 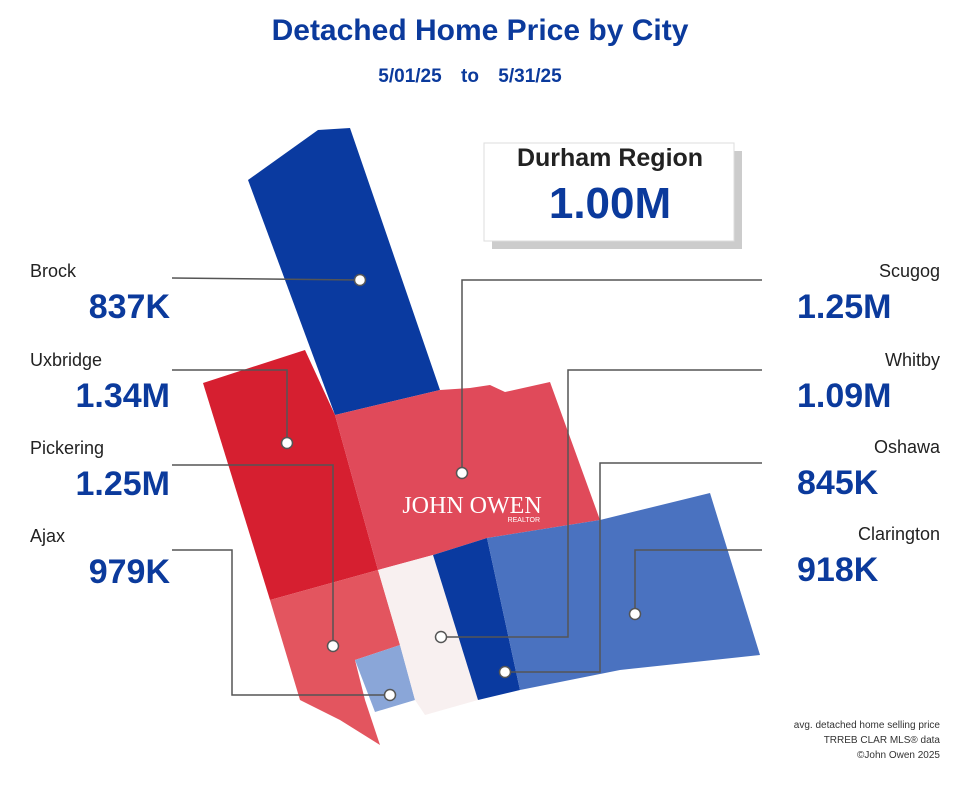 What do you see at coordinates (130, 572) in the screenshot?
I see `city-price: 979K` at bounding box center [130, 572].